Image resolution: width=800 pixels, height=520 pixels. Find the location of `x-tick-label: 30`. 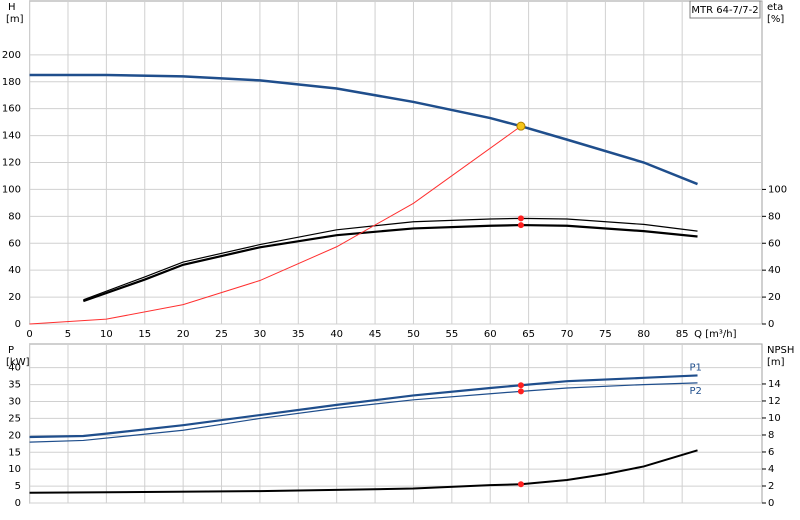

x-tick-label: 30 is located at coordinates (260, 334).